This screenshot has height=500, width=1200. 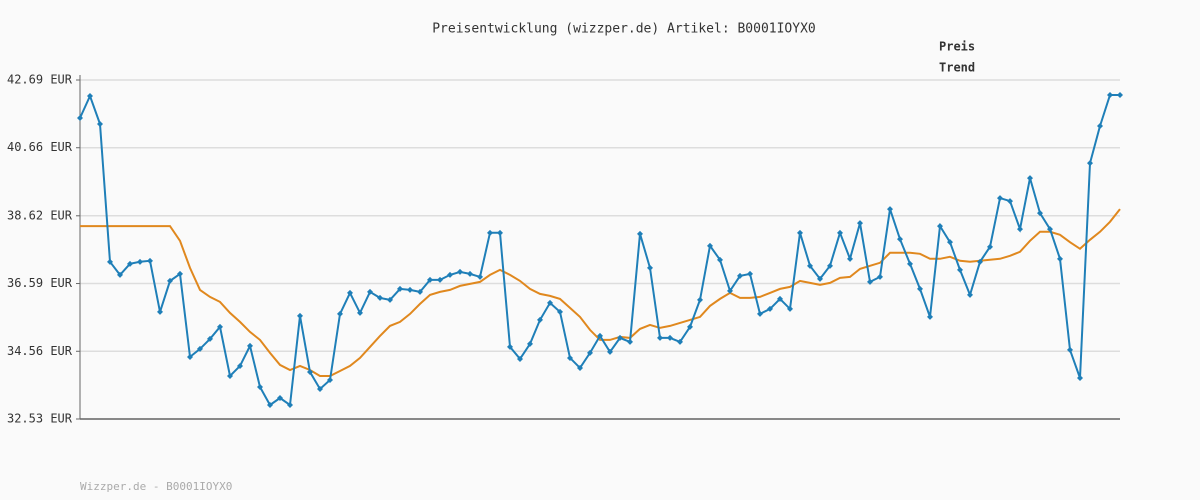 What do you see at coordinates (40, 215) in the screenshot?
I see `y-tick-label: 38.62 EUR` at bounding box center [40, 215].